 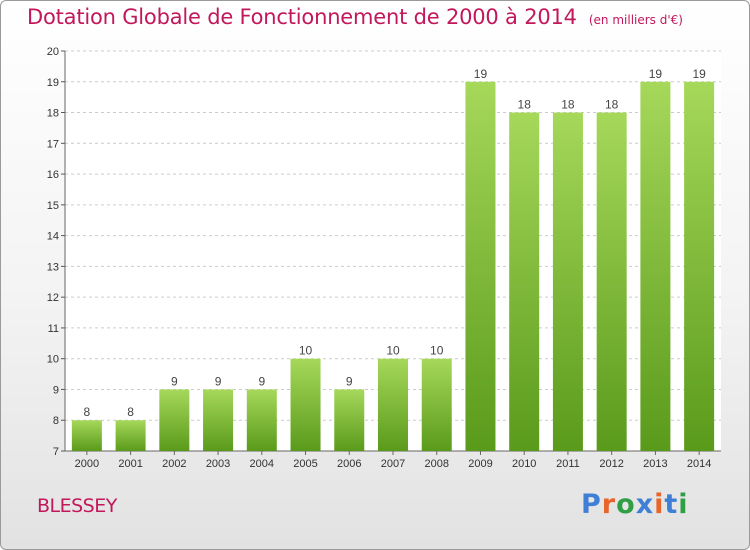 What do you see at coordinates (349, 464) in the screenshot?
I see `x-tick-label: 2006` at bounding box center [349, 464].